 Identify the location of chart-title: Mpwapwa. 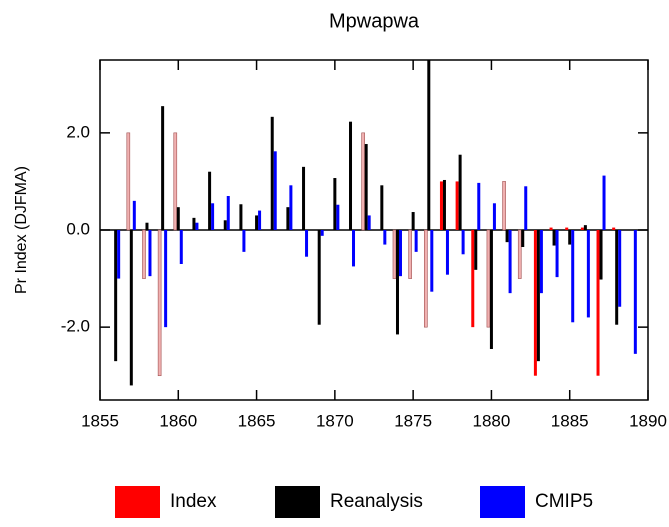
(374, 21).